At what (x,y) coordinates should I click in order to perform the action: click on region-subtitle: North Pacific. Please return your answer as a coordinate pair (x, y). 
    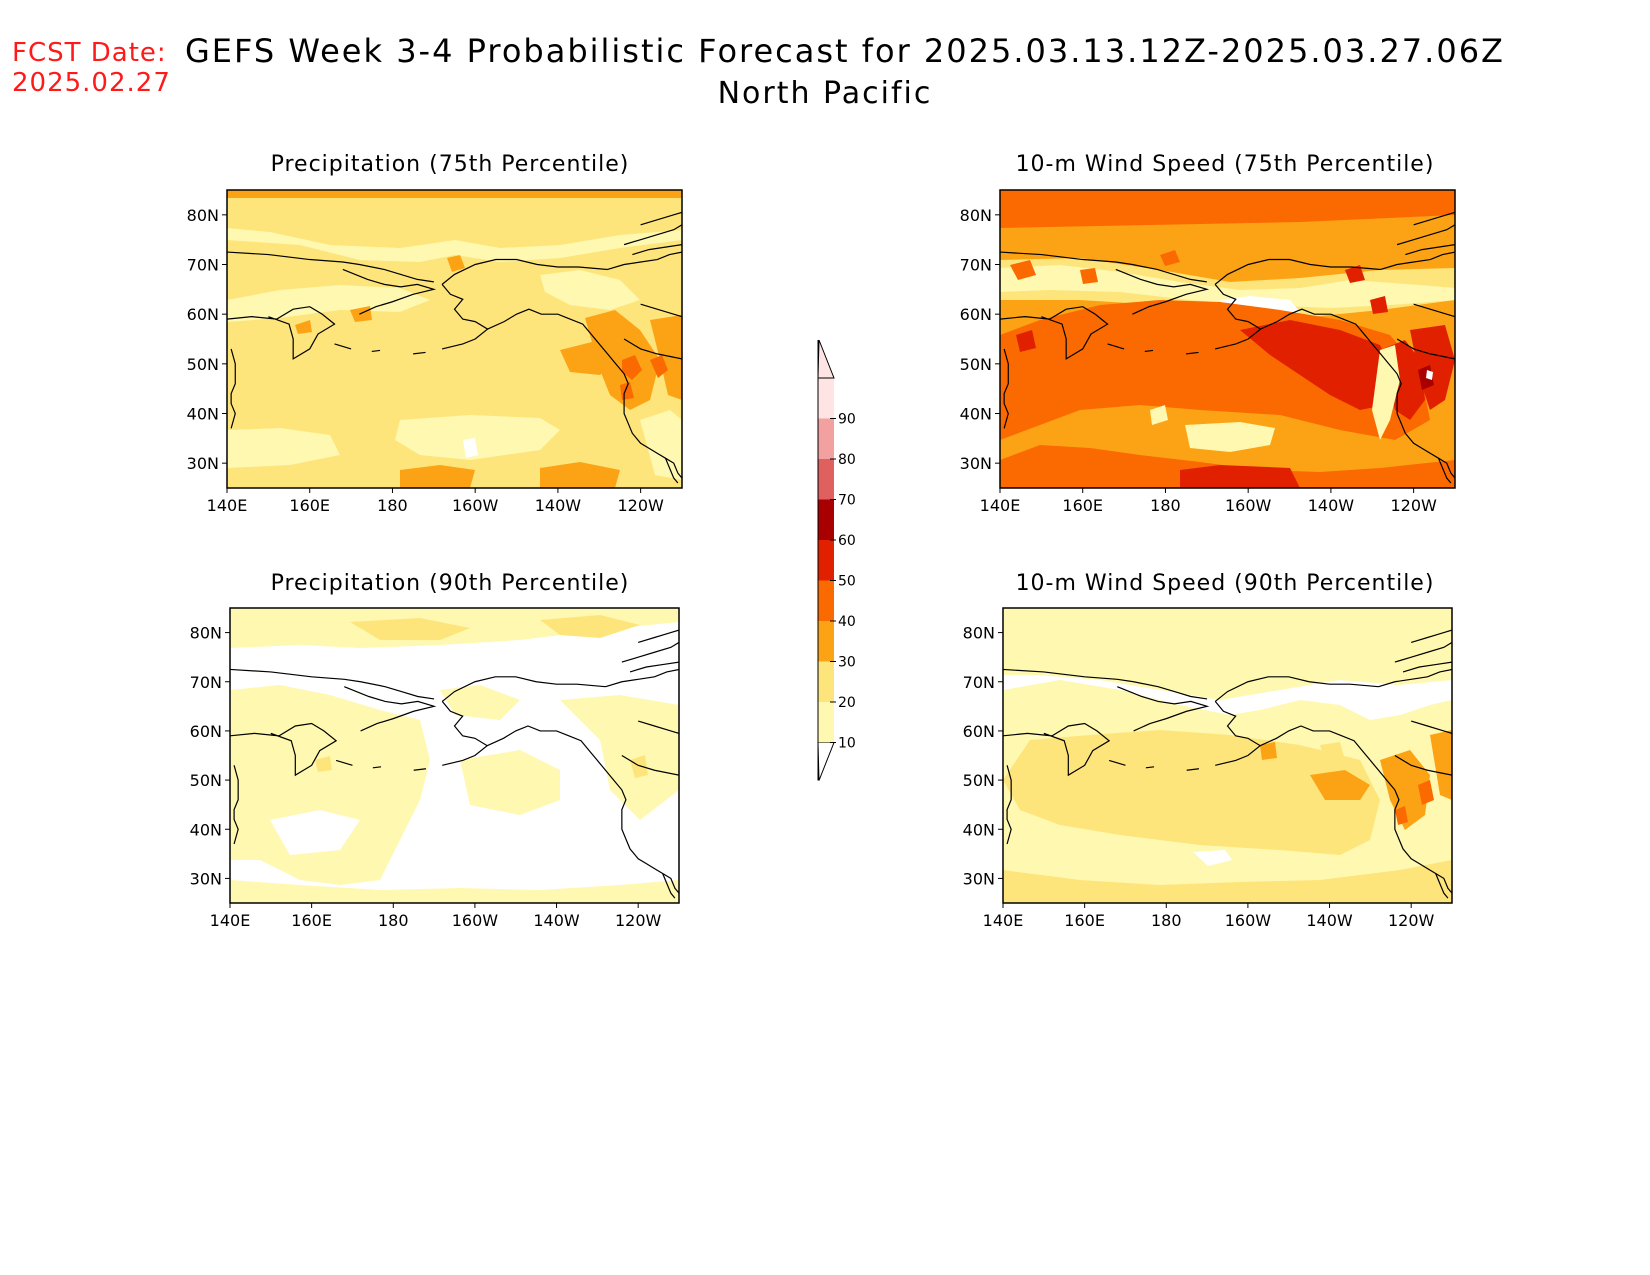
    Looking at the image, I should click on (825, 93).